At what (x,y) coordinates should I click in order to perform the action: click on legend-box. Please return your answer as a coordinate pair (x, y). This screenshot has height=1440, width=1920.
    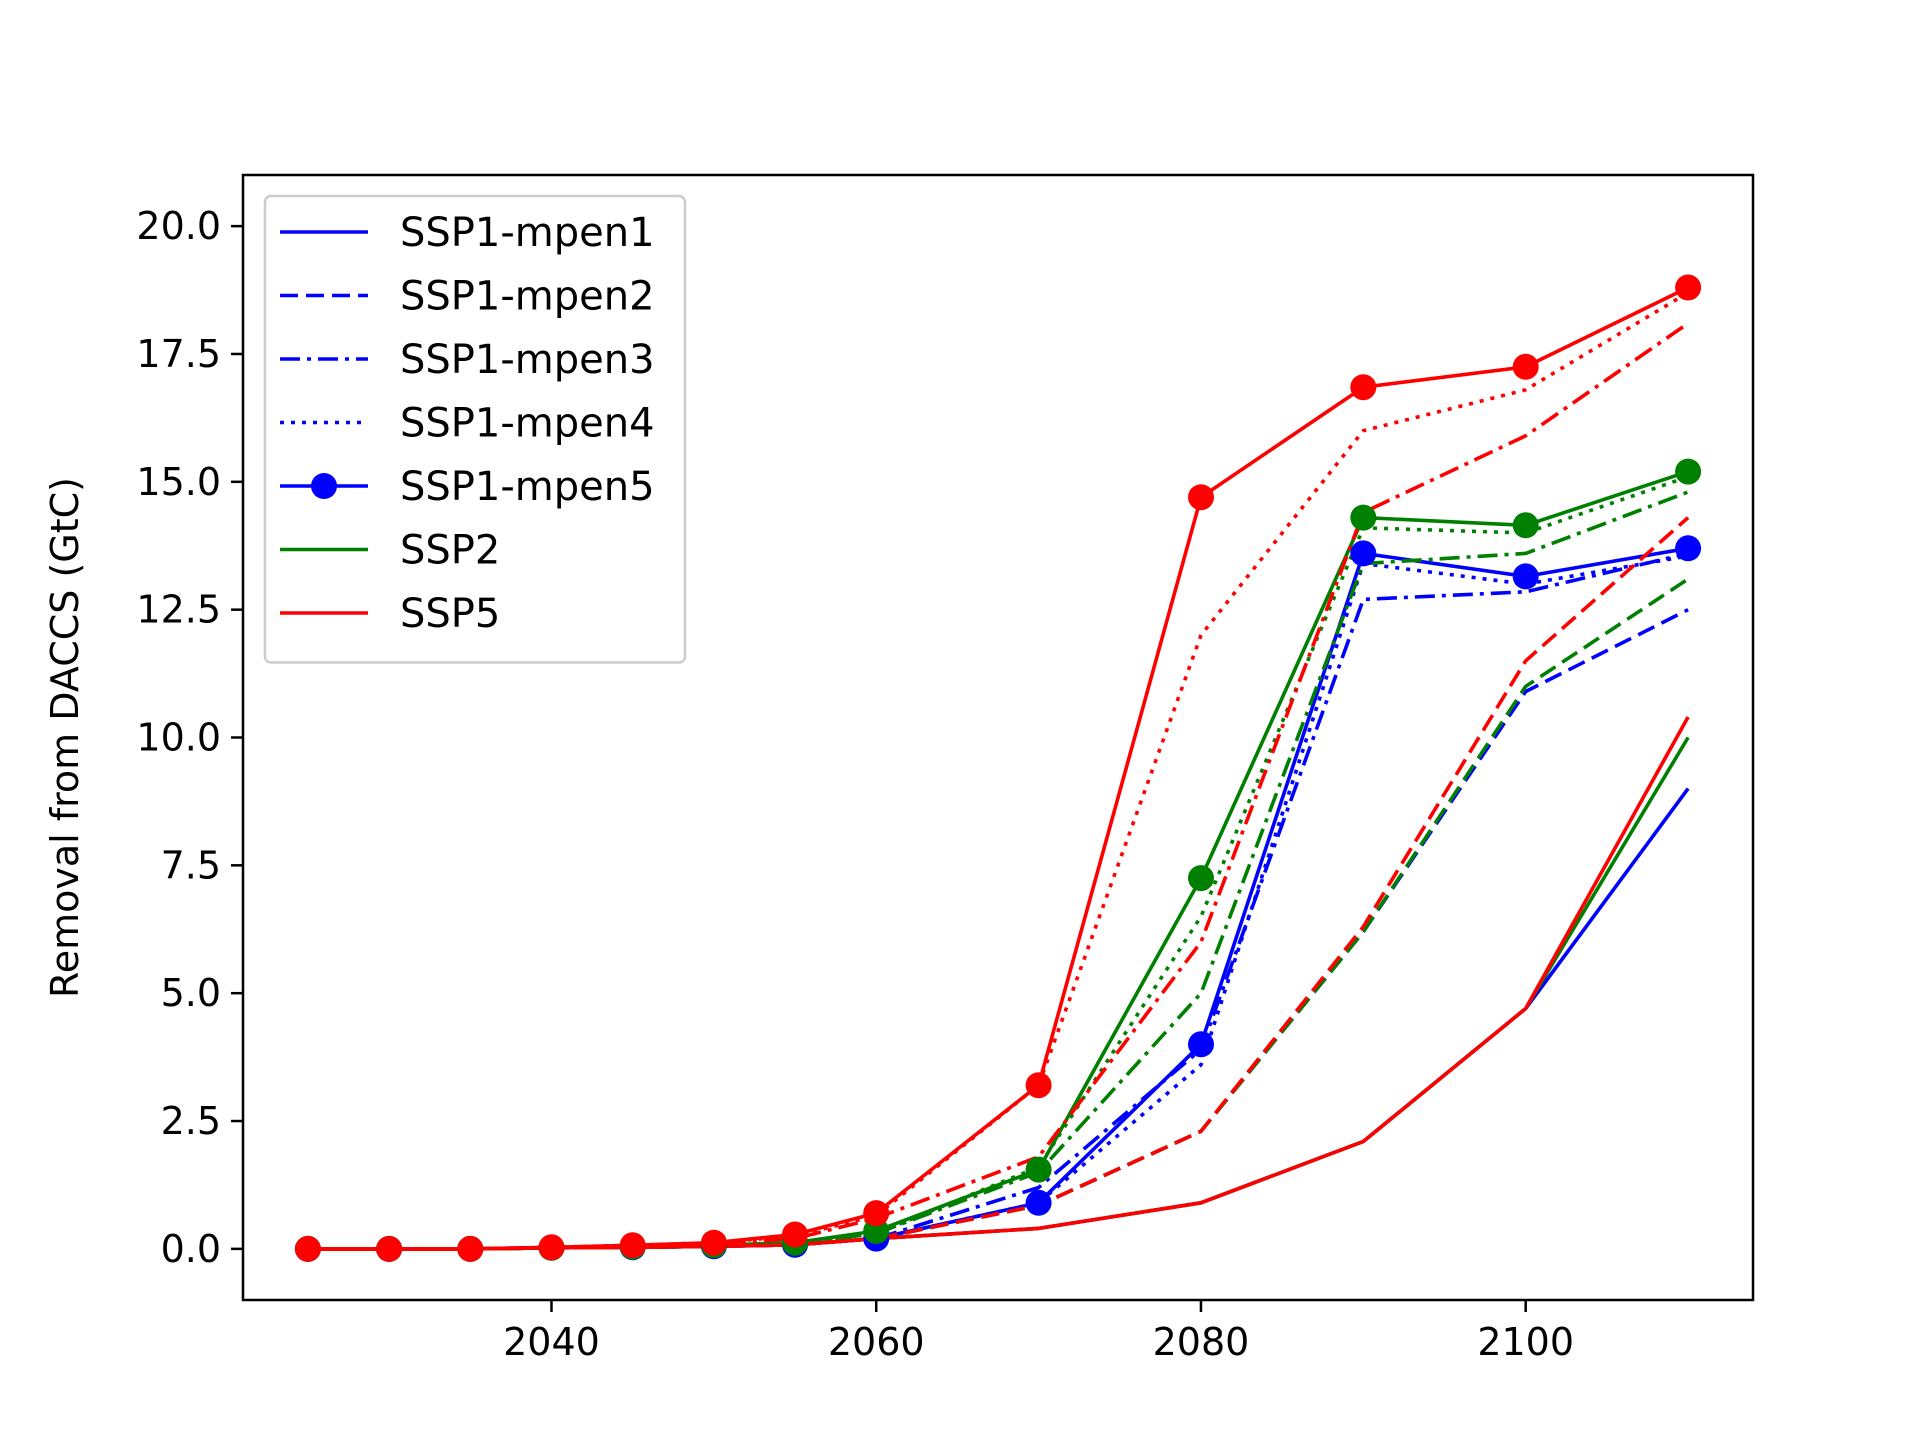
    Looking at the image, I should click on (475, 429).